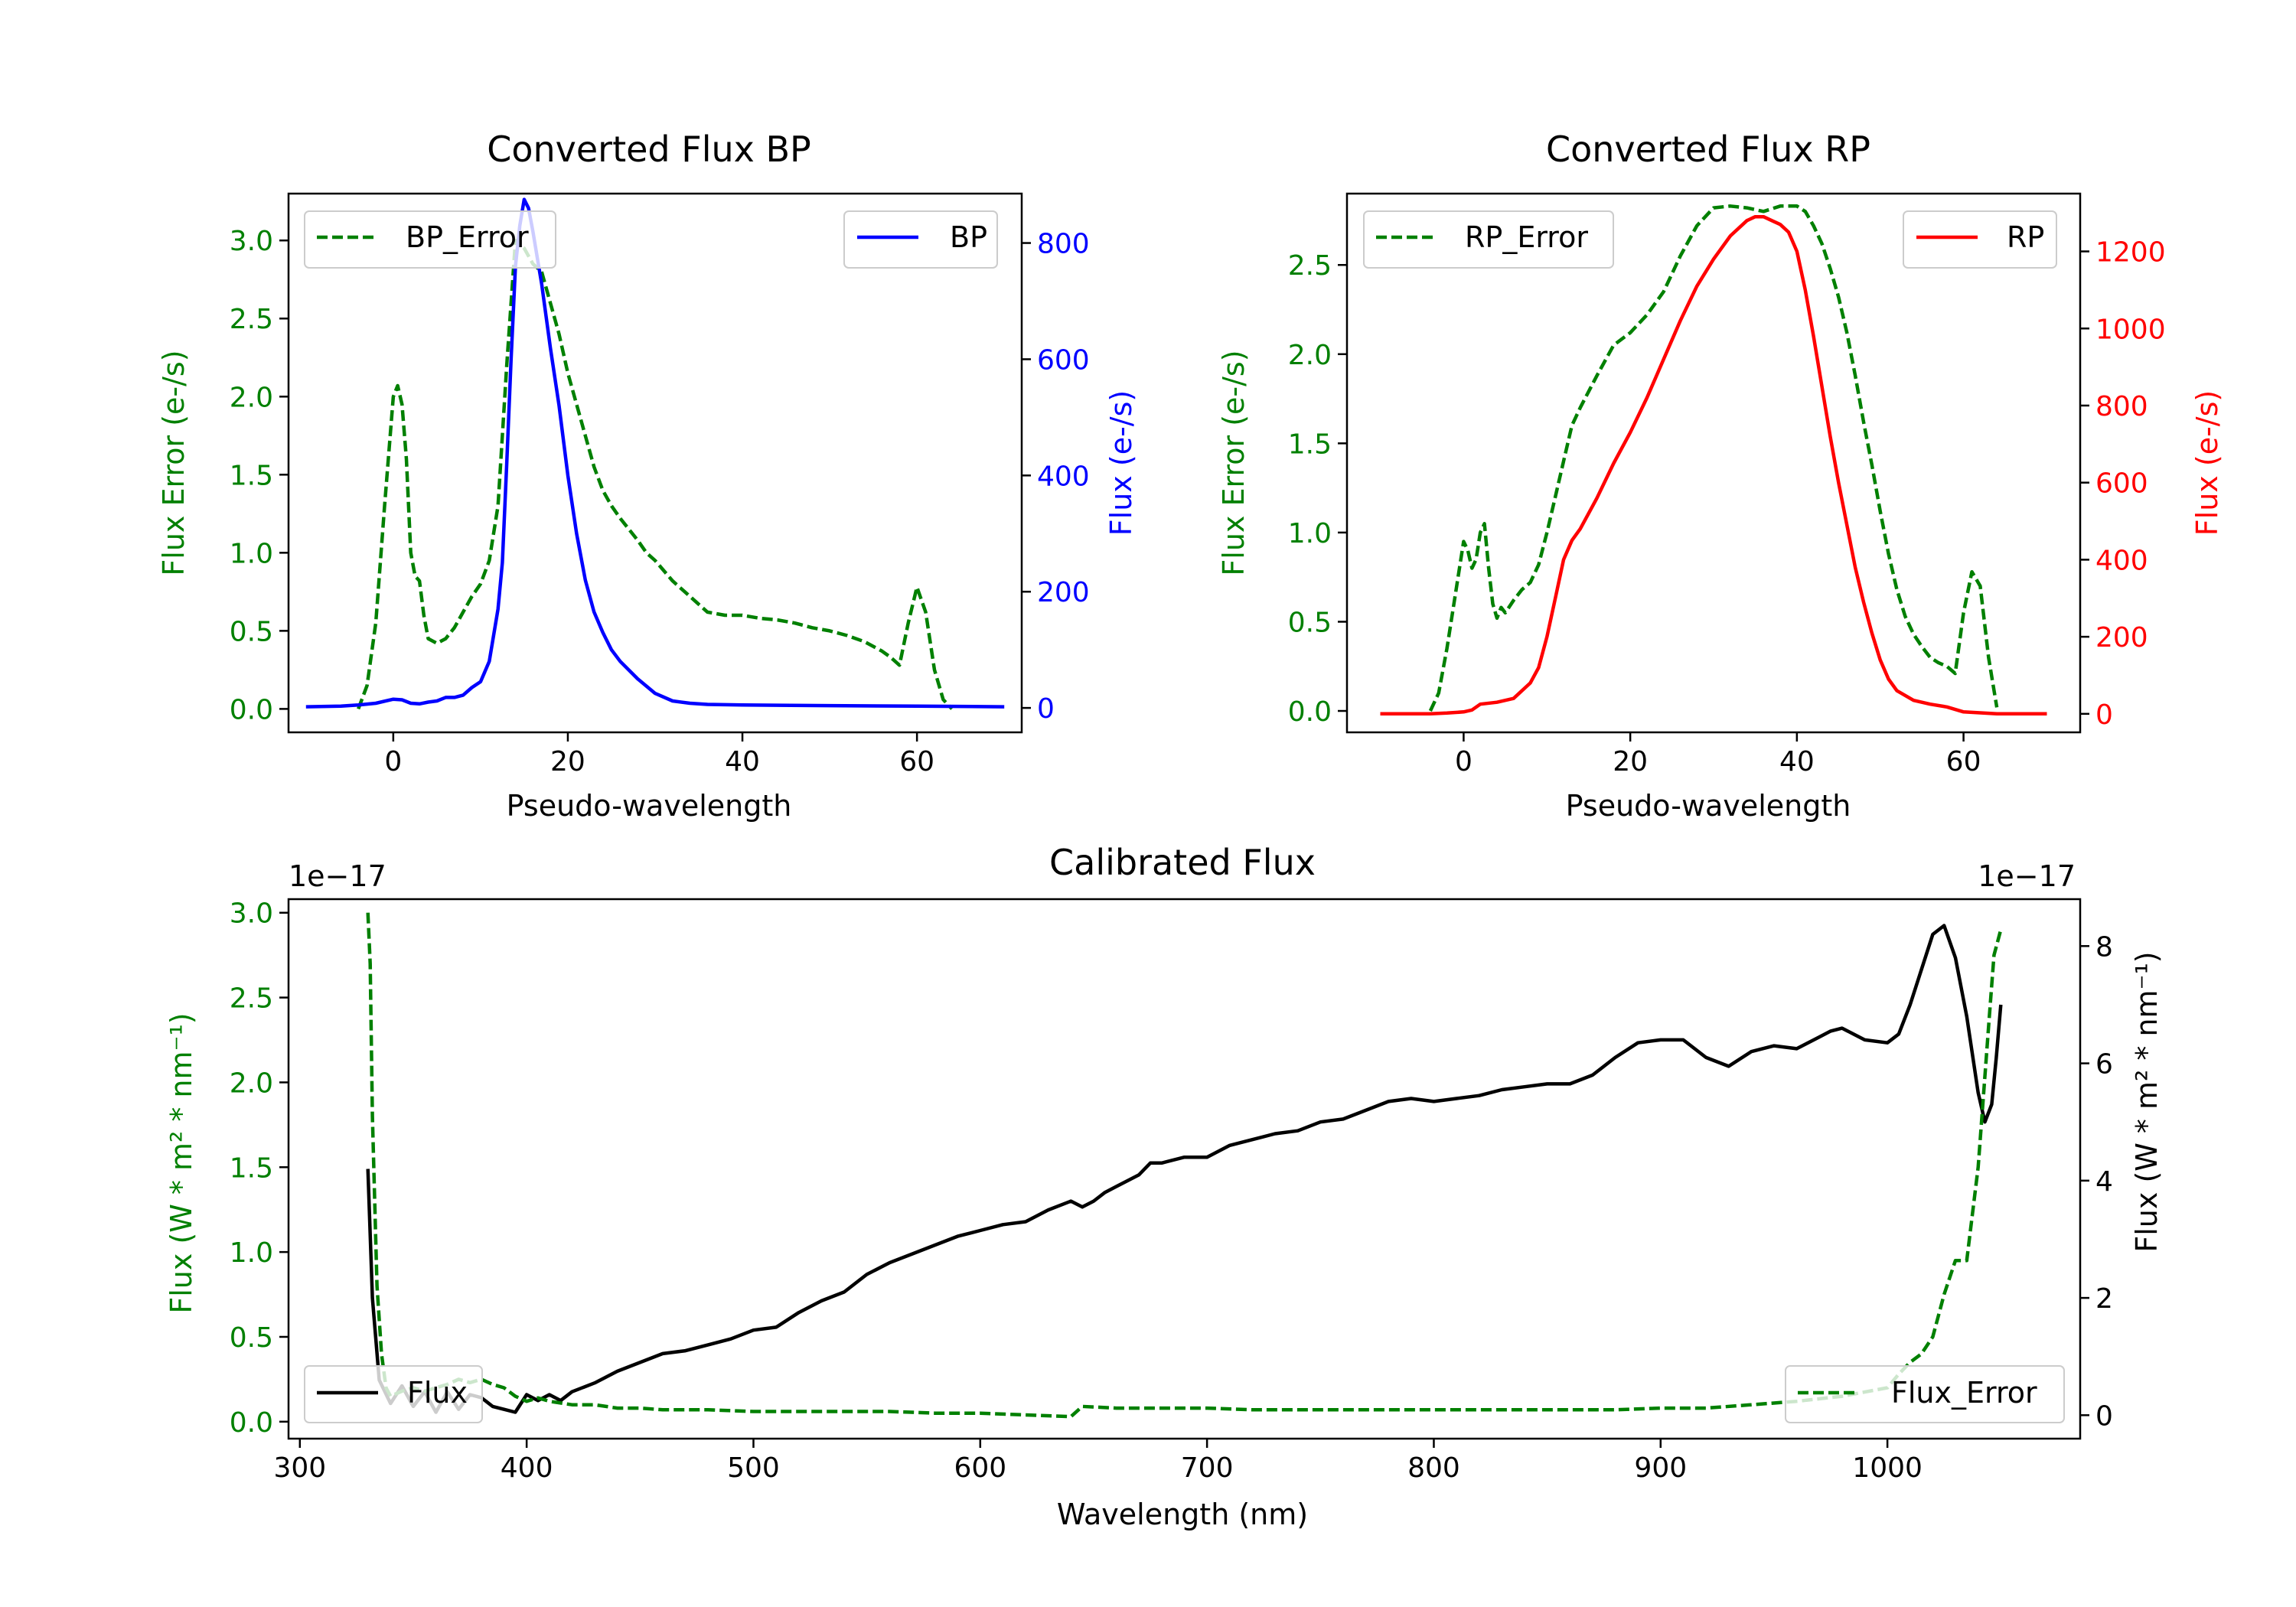  I want to click on cal-xtick-label: 300, so click(299, 1468).